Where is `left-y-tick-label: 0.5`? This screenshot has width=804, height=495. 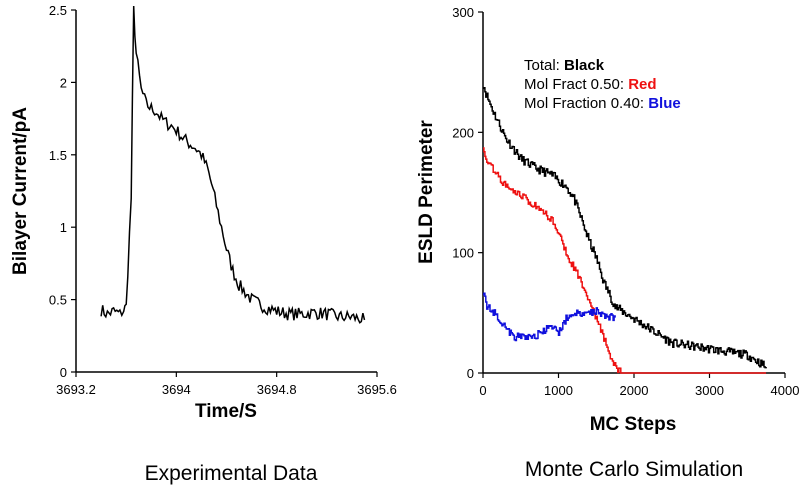 left-y-tick-label: 0.5 is located at coordinates (58, 300).